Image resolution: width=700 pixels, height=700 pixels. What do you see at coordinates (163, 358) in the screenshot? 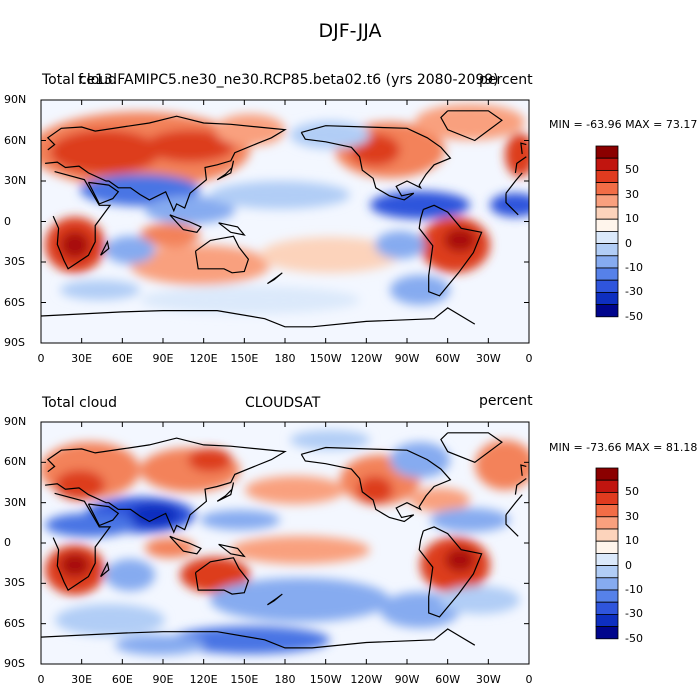
I see `panel1-lon-tick-label: 90E` at bounding box center [163, 358].